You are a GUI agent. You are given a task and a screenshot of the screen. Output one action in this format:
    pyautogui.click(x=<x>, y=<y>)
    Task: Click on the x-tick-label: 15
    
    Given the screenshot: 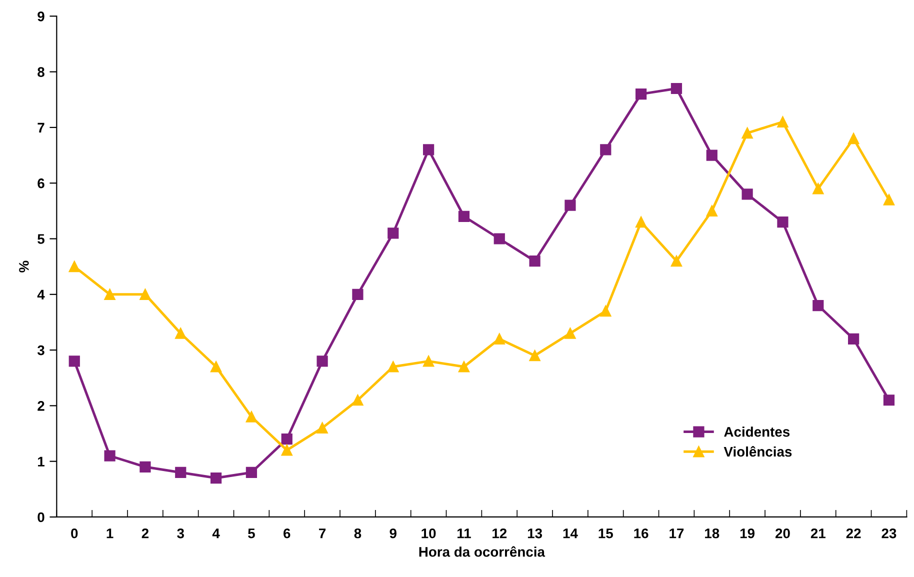 What is the action you would take?
    pyautogui.click(x=605, y=533)
    